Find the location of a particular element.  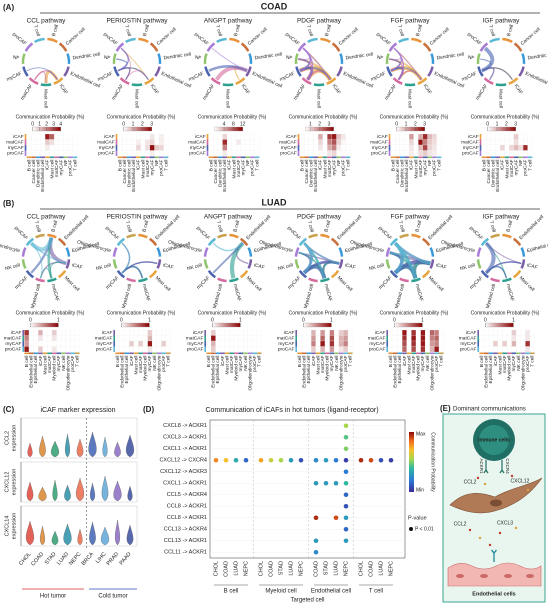

col-label: T cell is located at coordinates (75, 165).